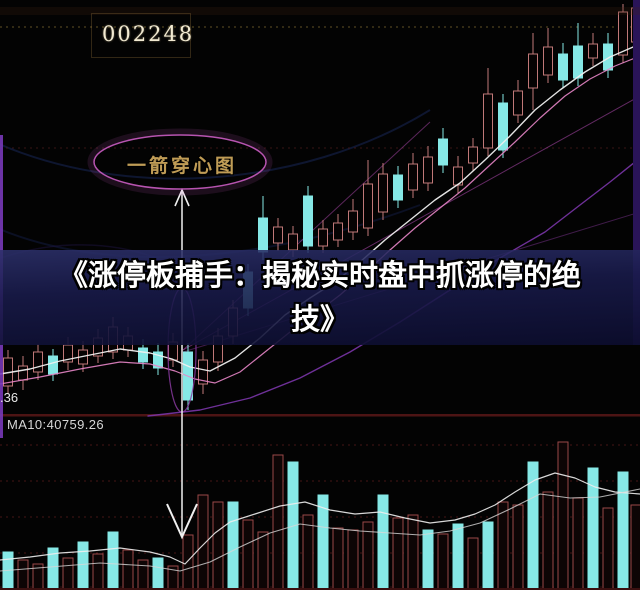 Image resolution: width=640 pixels, height=590 pixels. What do you see at coordinates (9, 397) in the screenshot?
I see `price-axis-label: .36` at bounding box center [9, 397].